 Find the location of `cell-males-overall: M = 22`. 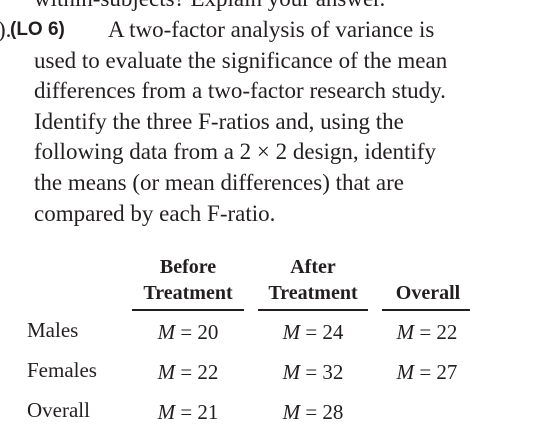

cell-males-overall: M = 22 is located at coordinates (427, 332).